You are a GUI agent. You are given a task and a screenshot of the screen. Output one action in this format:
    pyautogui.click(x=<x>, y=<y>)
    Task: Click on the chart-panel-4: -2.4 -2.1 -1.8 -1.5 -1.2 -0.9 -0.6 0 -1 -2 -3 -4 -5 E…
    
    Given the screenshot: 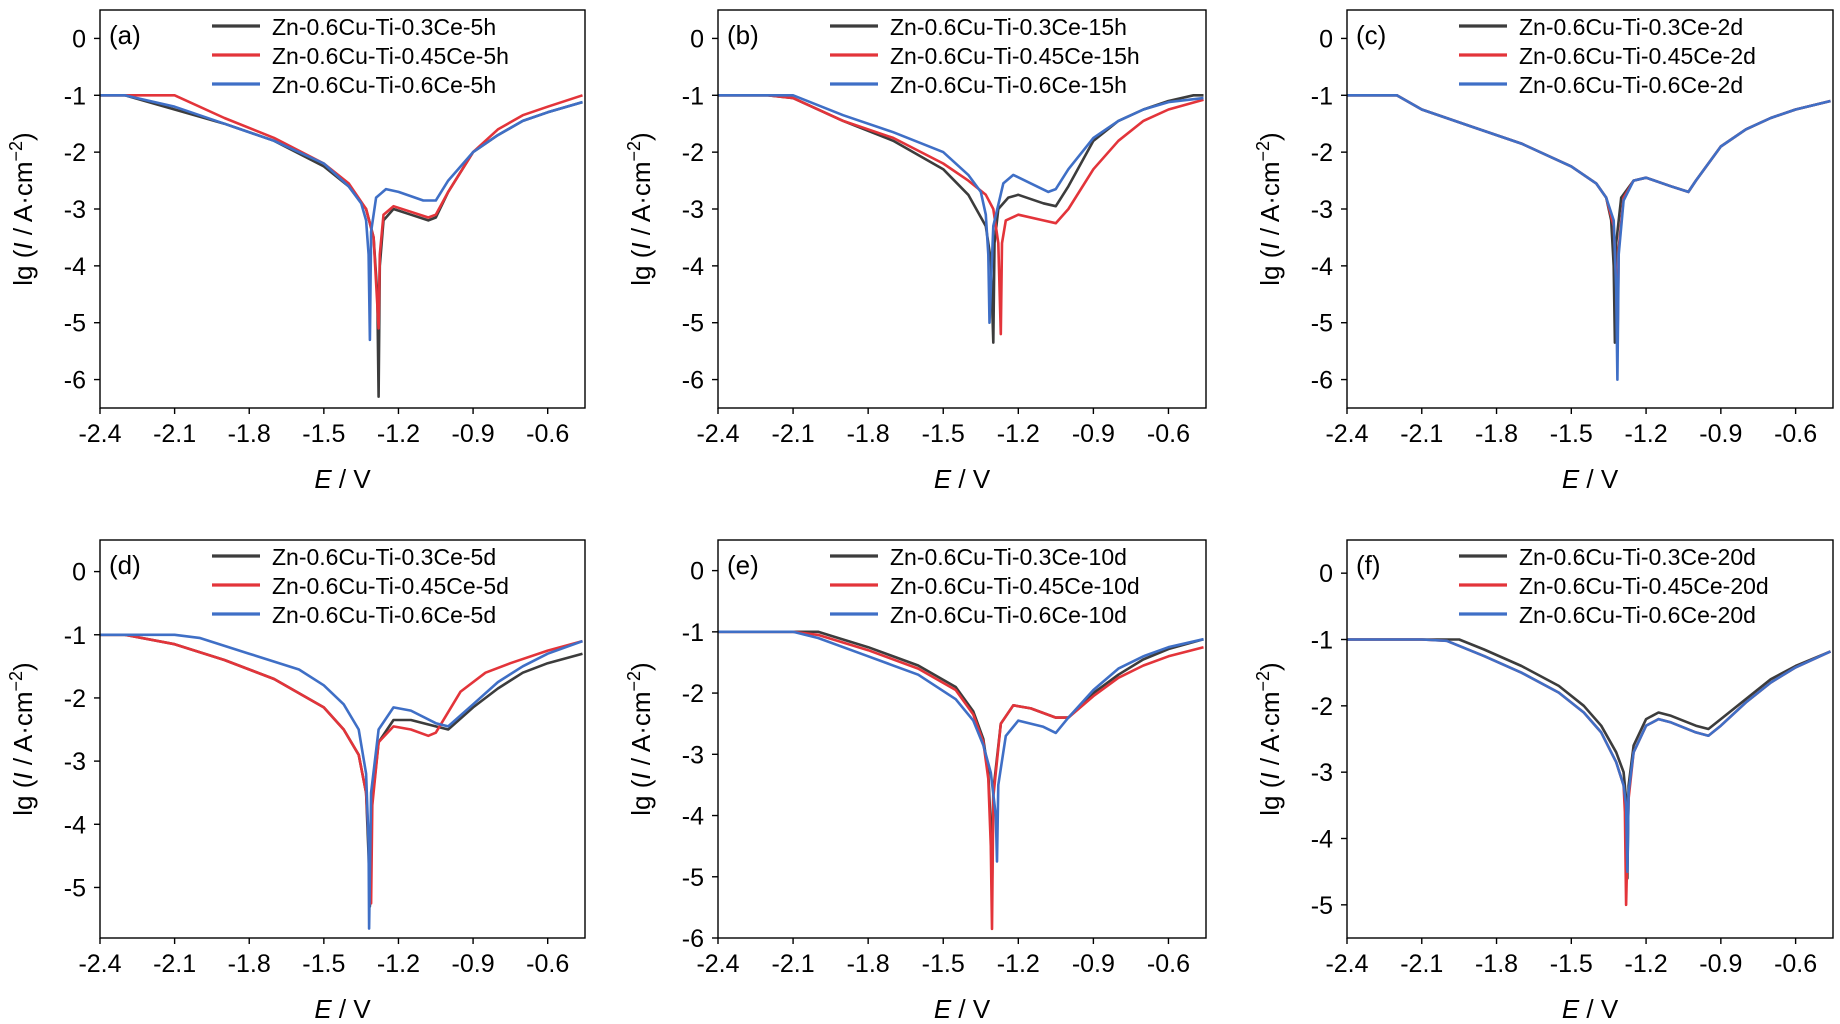 What is the action you would take?
    pyautogui.click(x=296, y=781)
    